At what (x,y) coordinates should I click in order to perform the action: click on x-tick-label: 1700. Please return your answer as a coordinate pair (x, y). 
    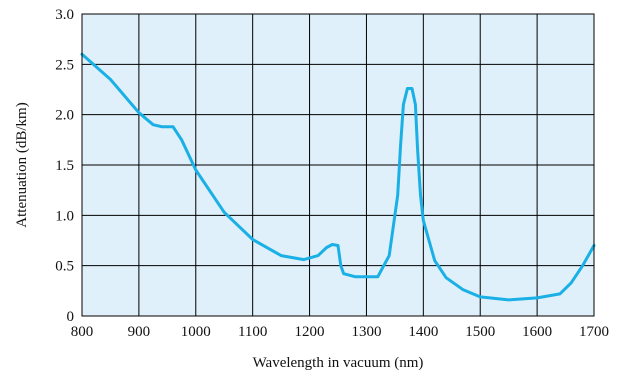
    Looking at the image, I should click on (594, 332).